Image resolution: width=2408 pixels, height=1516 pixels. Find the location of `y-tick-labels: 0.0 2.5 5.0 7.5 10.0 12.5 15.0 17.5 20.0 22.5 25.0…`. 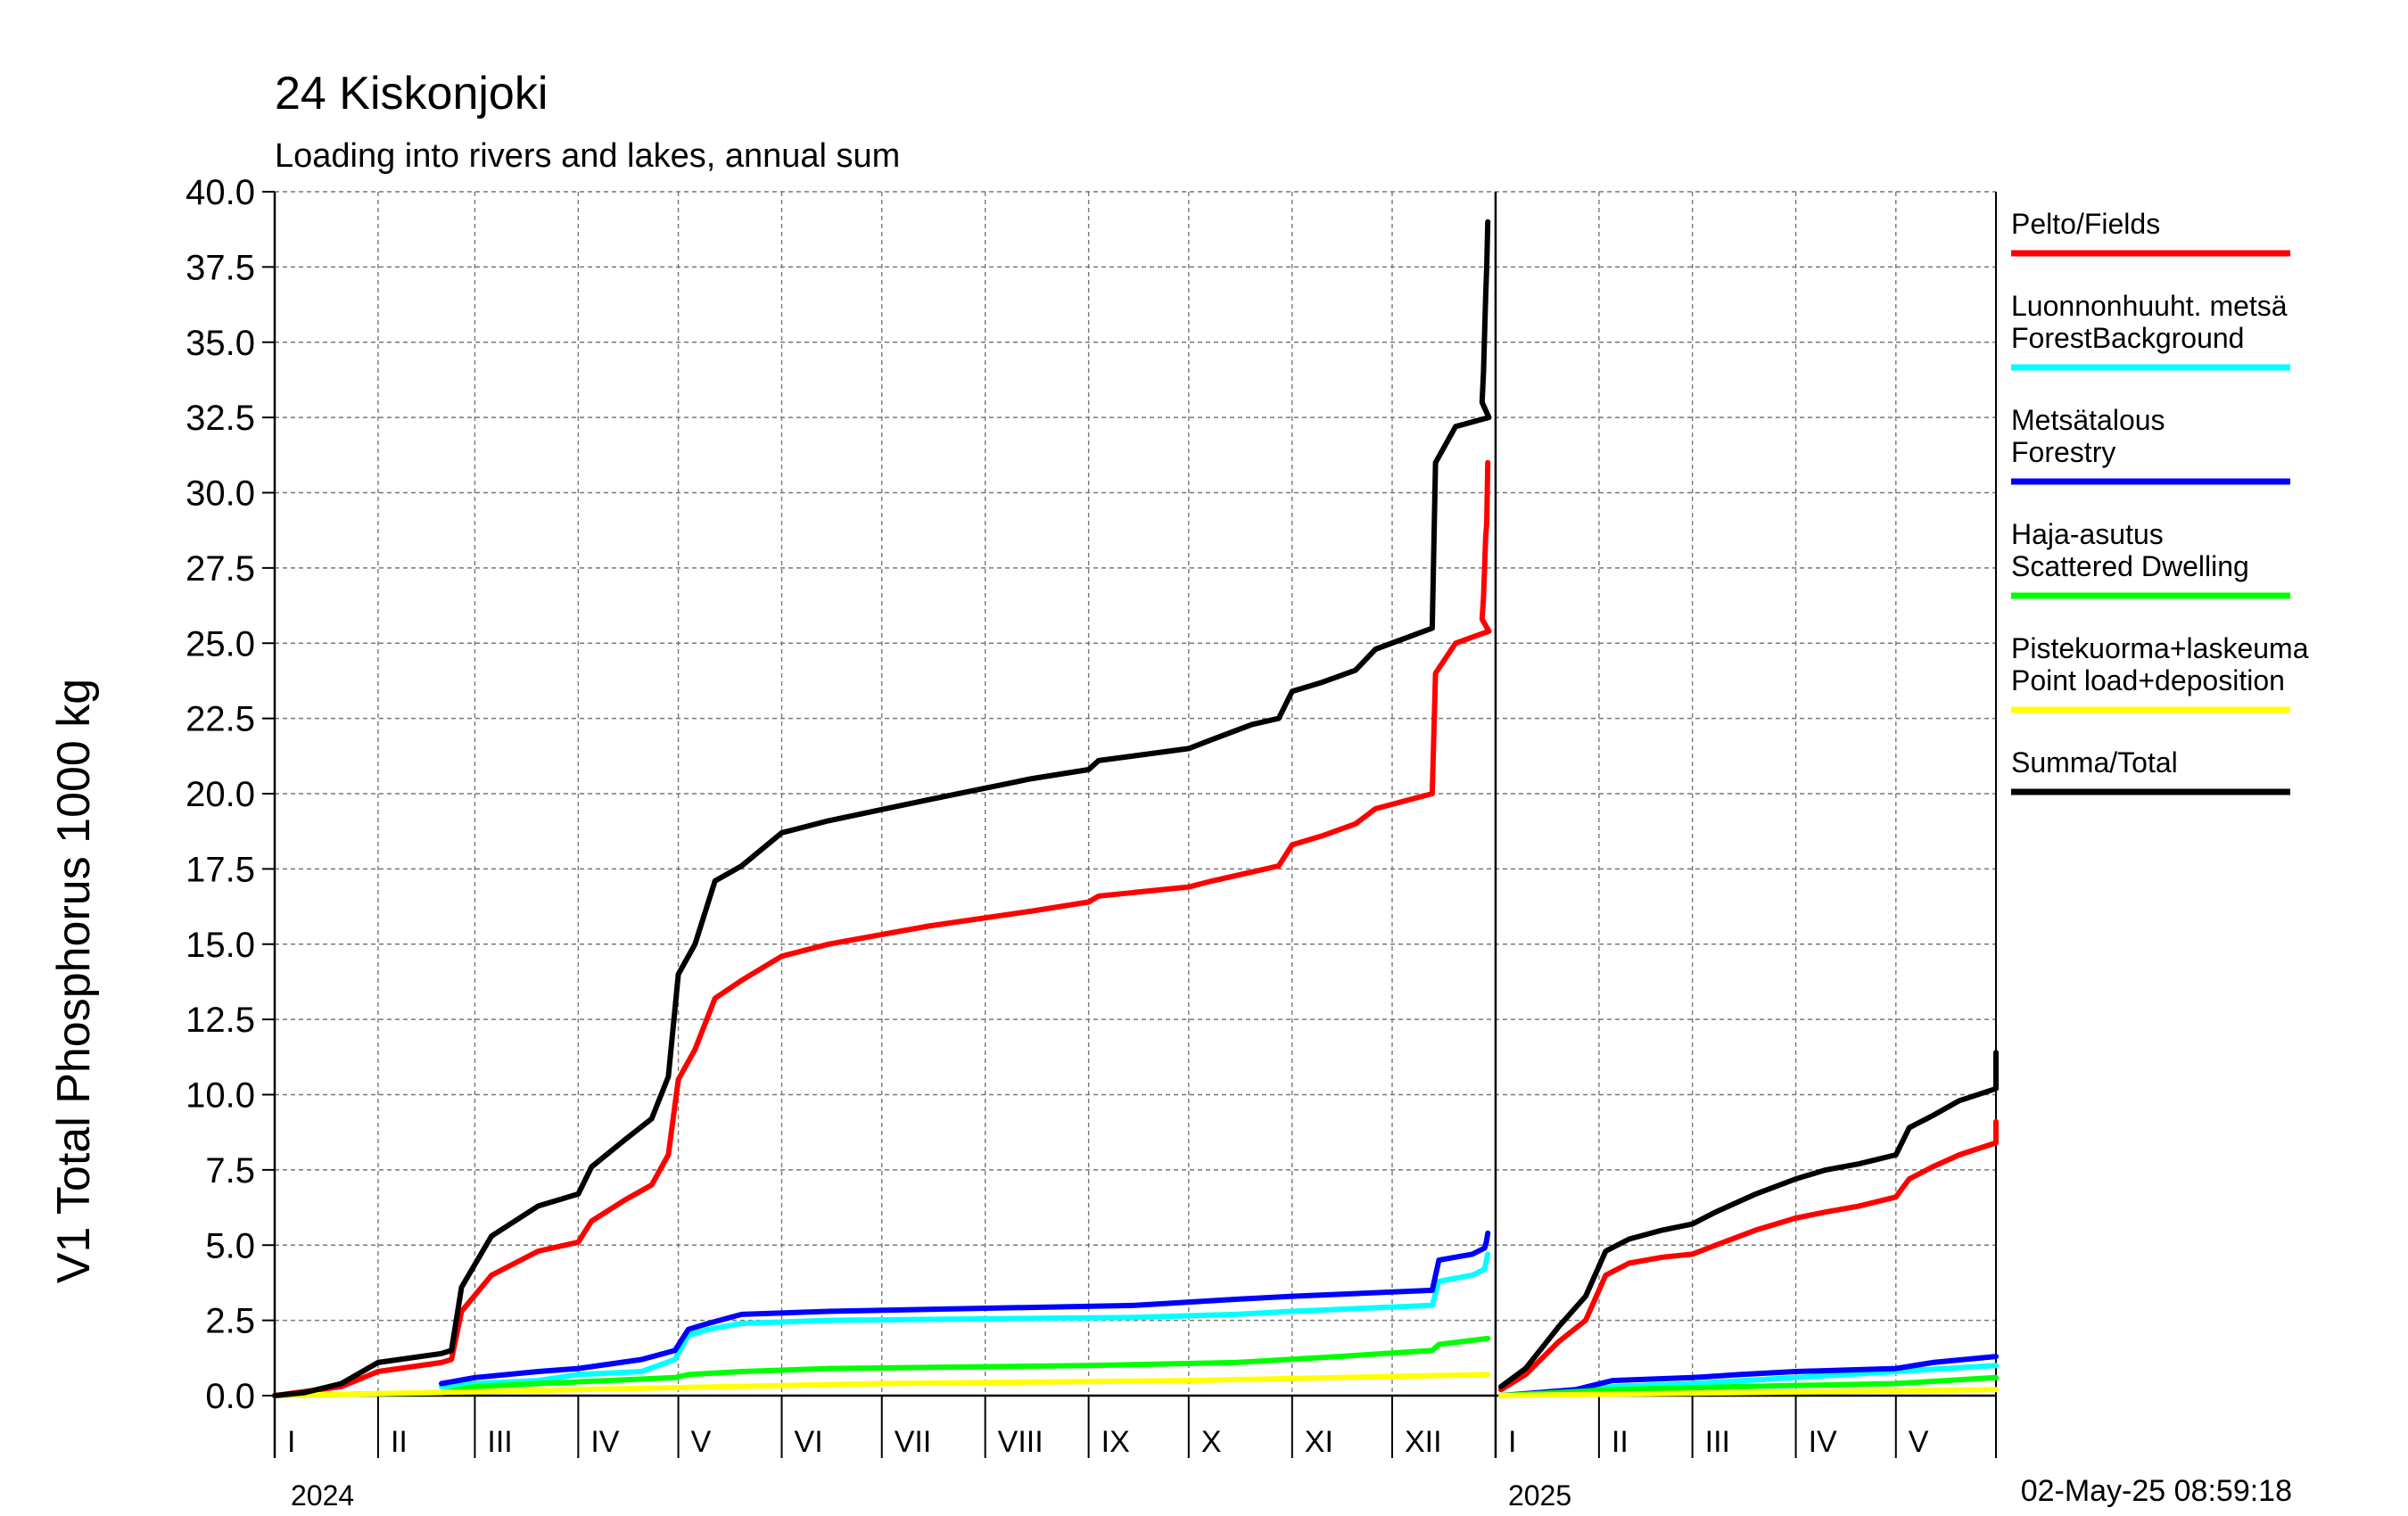

y-tick-labels: 0.0 2.5 5.0 7.5 10.0 12.5 15.0 17.5 20.0 22.5 25.0… is located at coordinates (220, 794).